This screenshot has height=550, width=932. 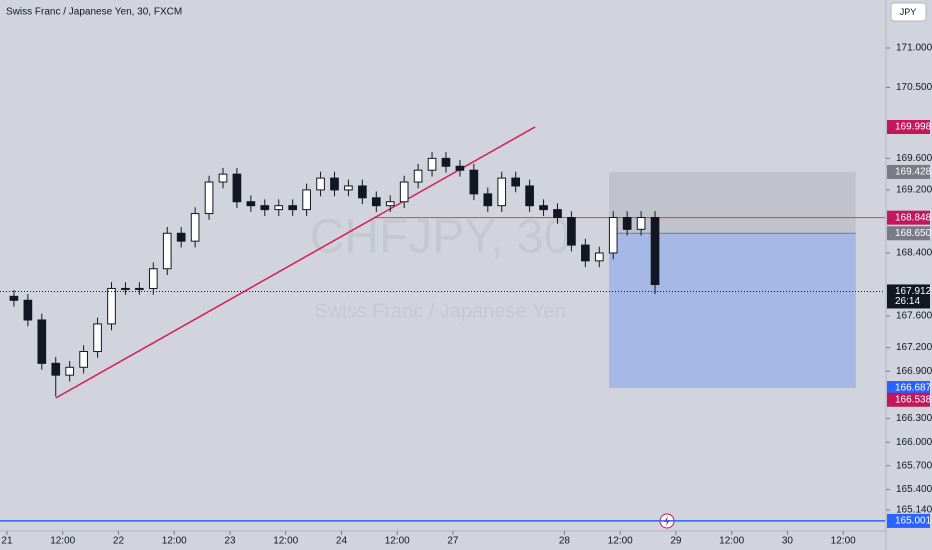 I want to click on target-zone, so click(x=732, y=311).